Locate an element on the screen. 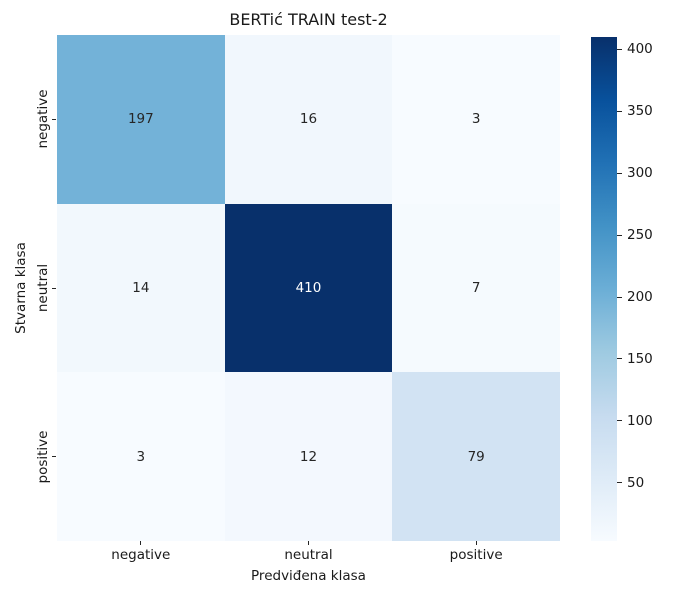 Image resolution: width=700 pixels, height=600 pixels. colorbar-tick-label-300: 300 is located at coordinates (640, 173).